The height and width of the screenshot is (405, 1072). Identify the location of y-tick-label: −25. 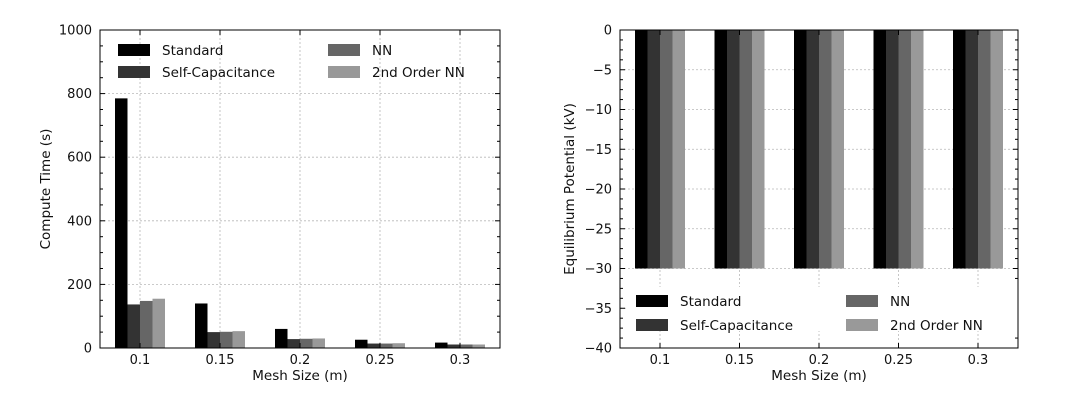
(598, 229).